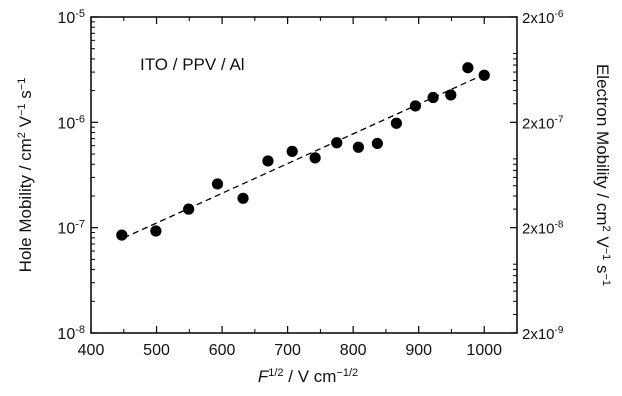 Image resolution: width=622 pixels, height=396 pixels. I want to click on y-tick-label-left: 10⁻⁵, so click(71, 17).